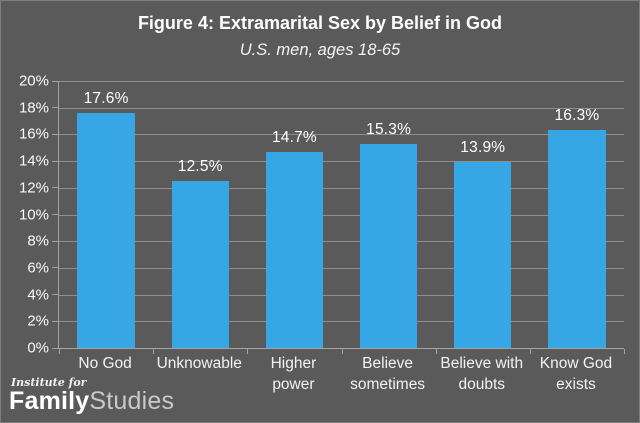  Describe the element at coordinates (483, 148) in the screenshot. I see `bar-data-label: 13.9%` at that location.